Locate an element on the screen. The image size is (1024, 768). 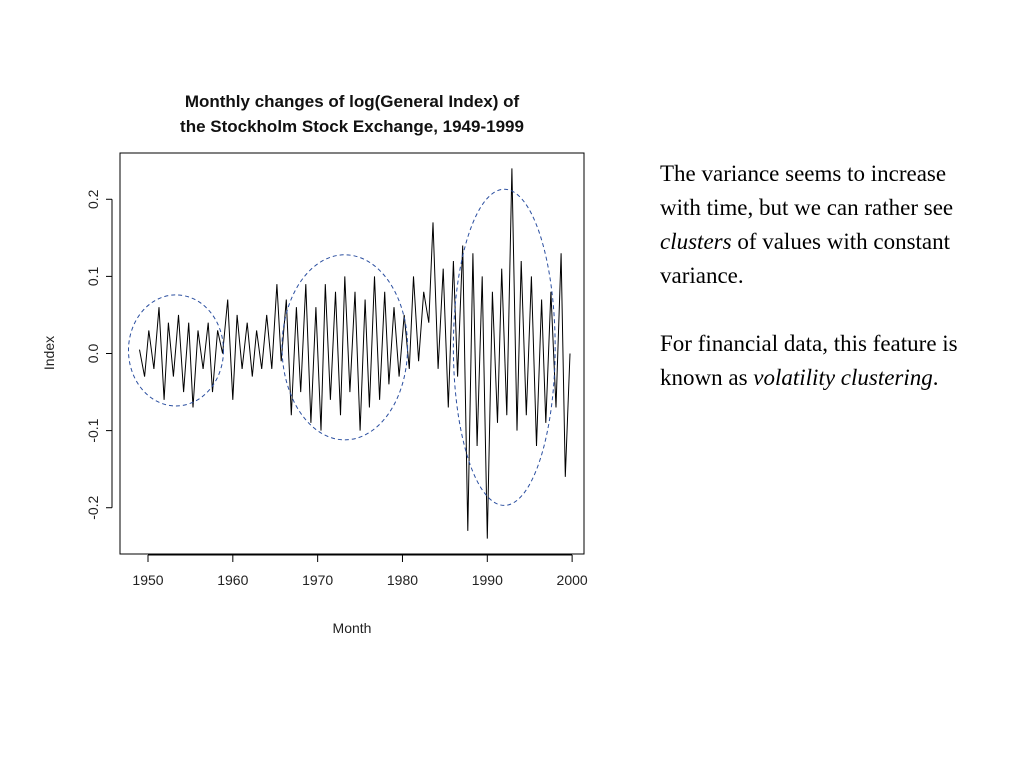
y-tick-label: -0.1 is located at coordinates (93, 430).